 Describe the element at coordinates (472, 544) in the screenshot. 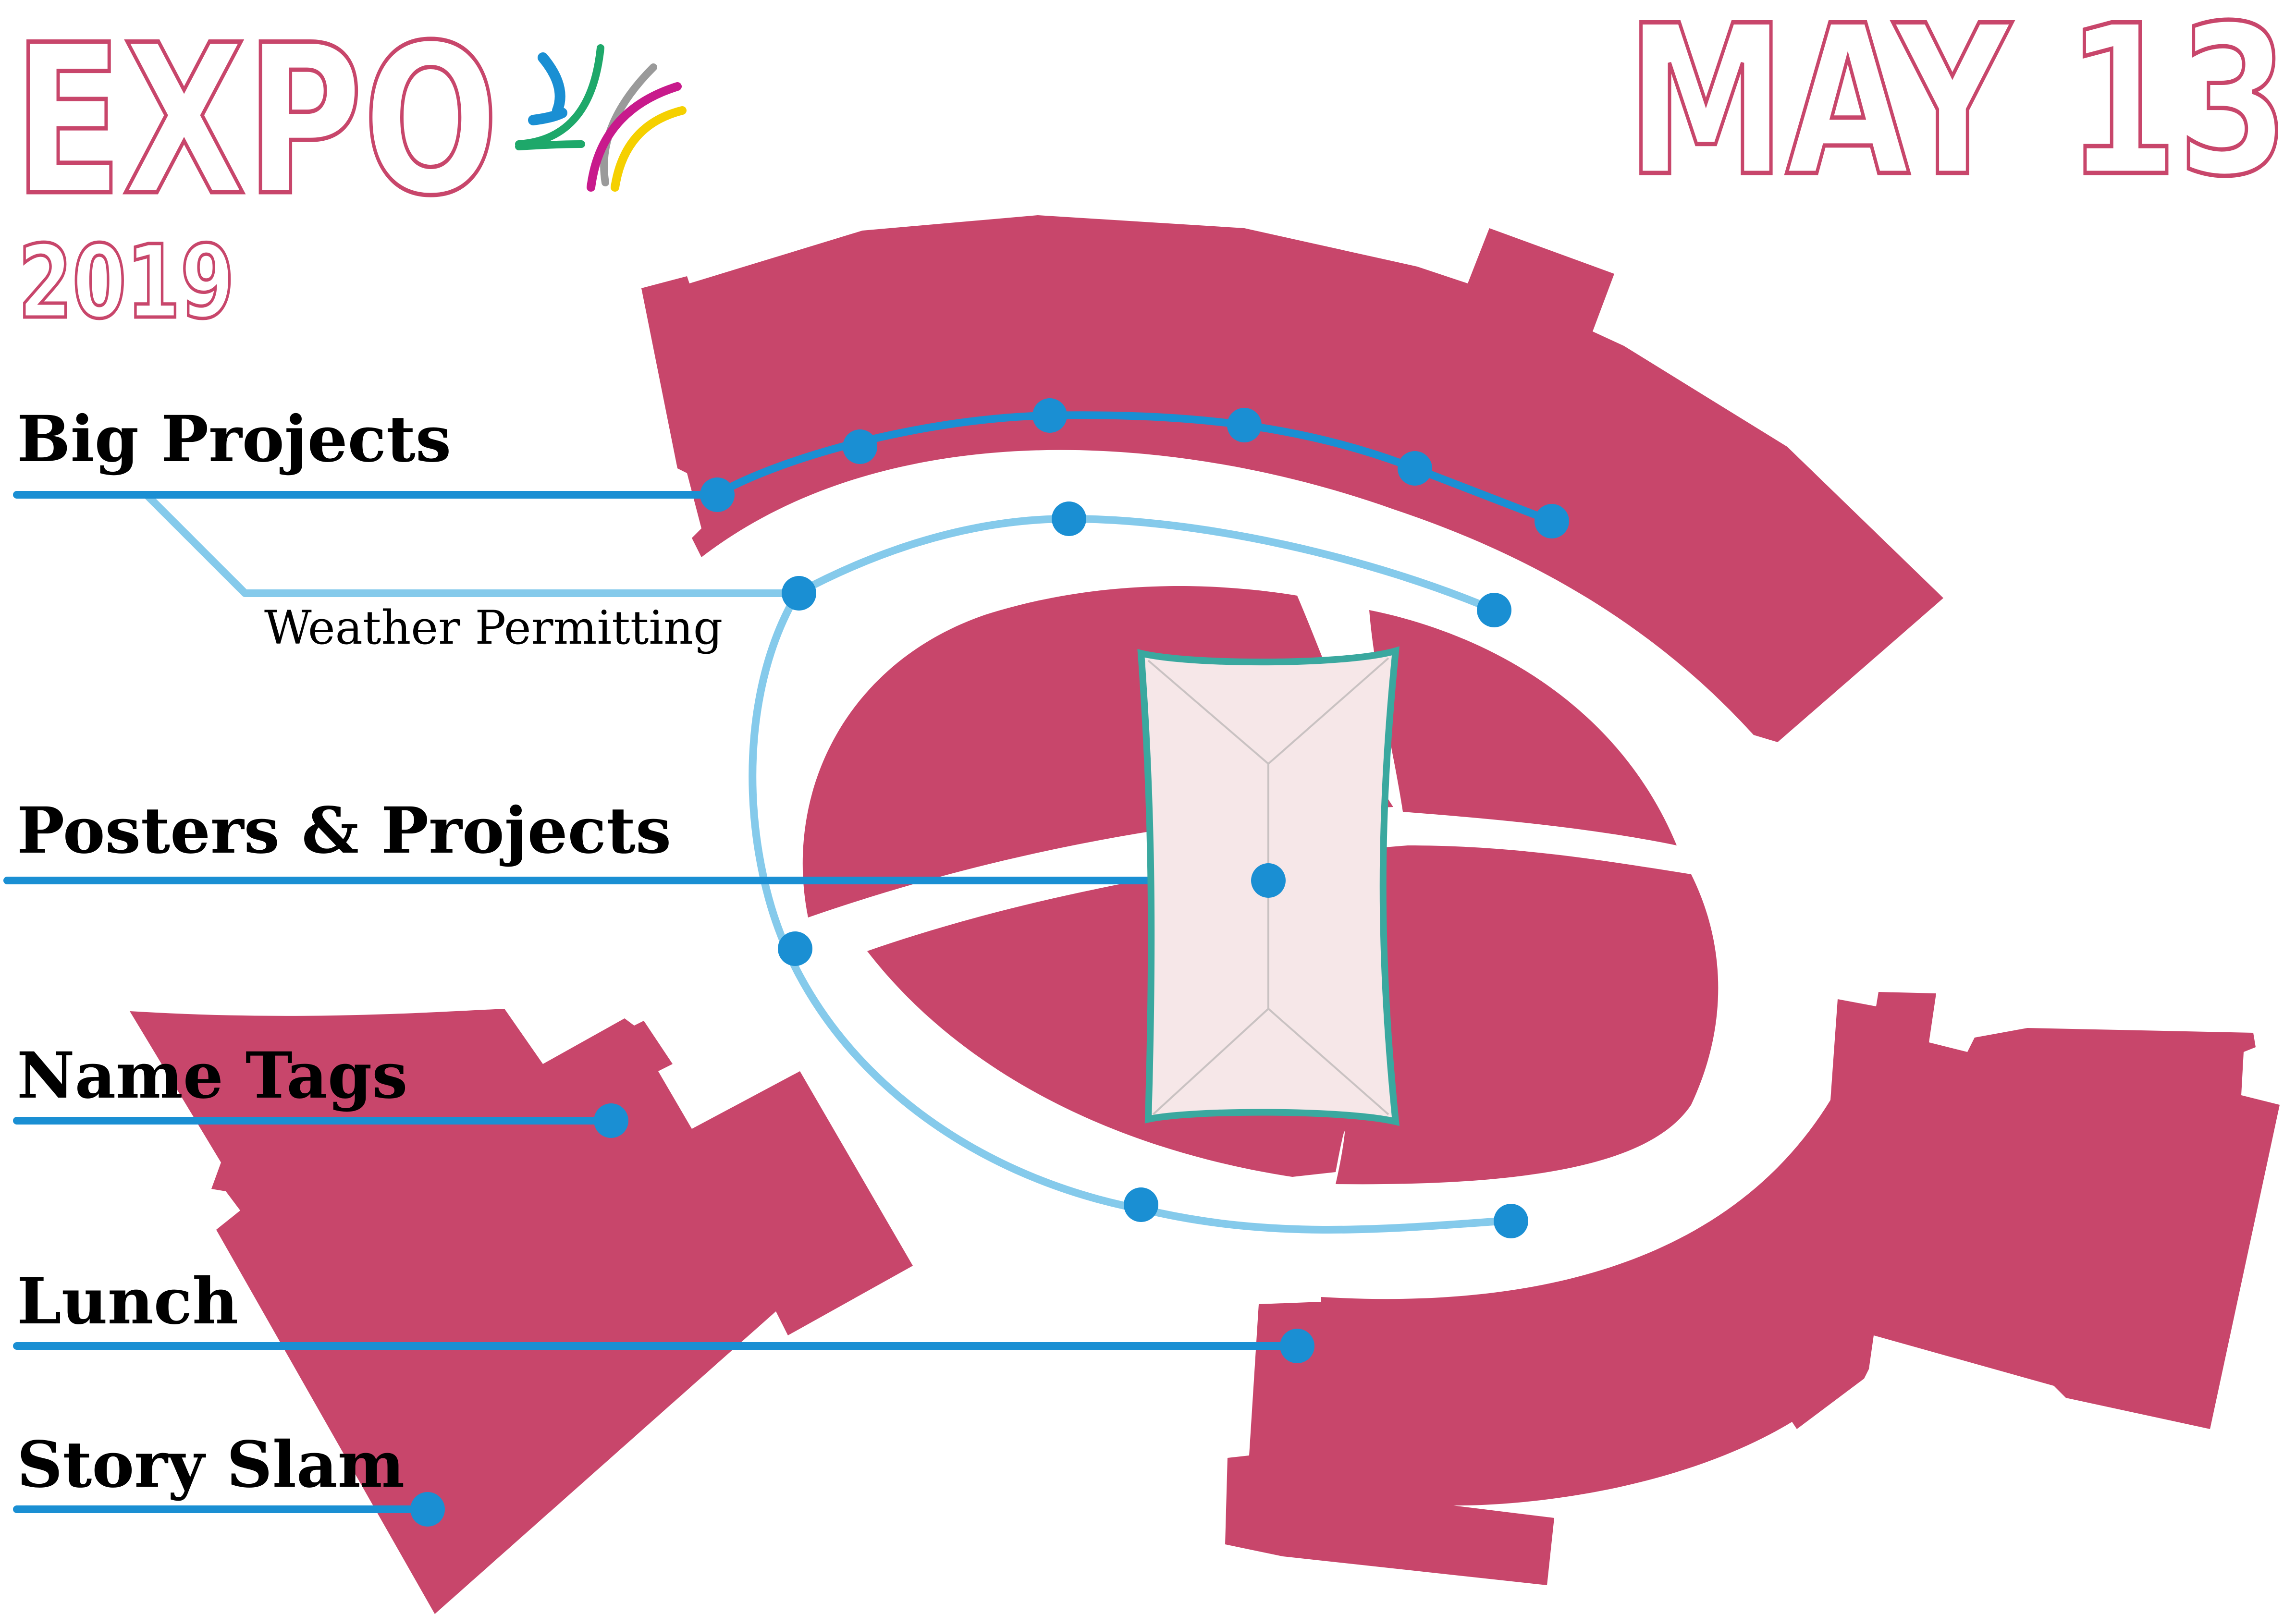

I see `route-weather-connector` at that location.